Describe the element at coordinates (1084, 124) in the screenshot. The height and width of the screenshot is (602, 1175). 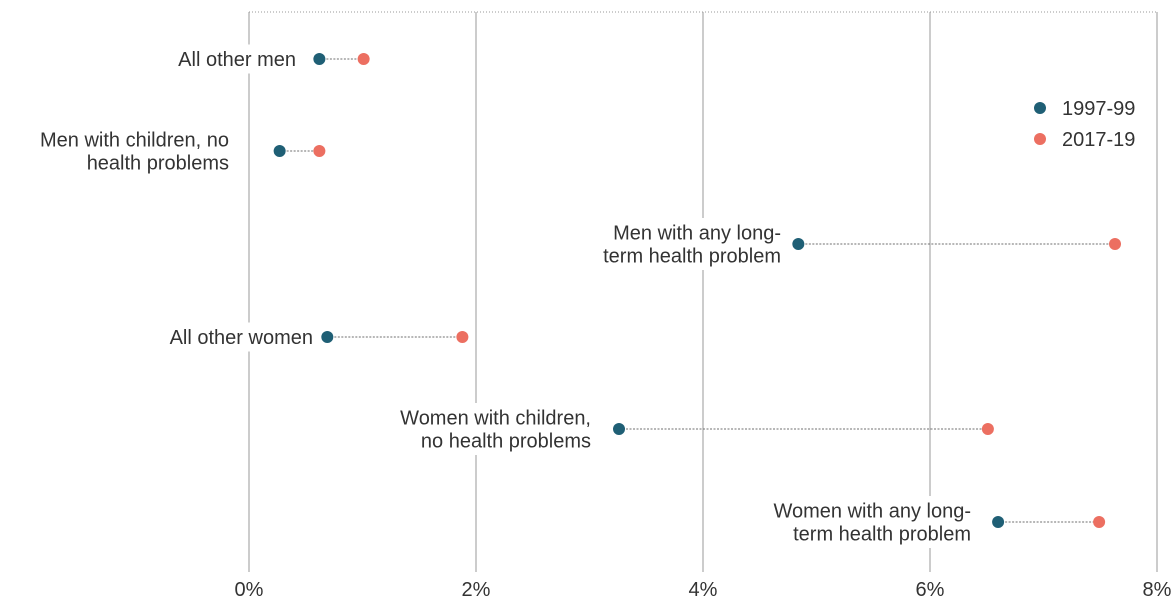
I see `legend: 1997-99 2017-19` at that location.